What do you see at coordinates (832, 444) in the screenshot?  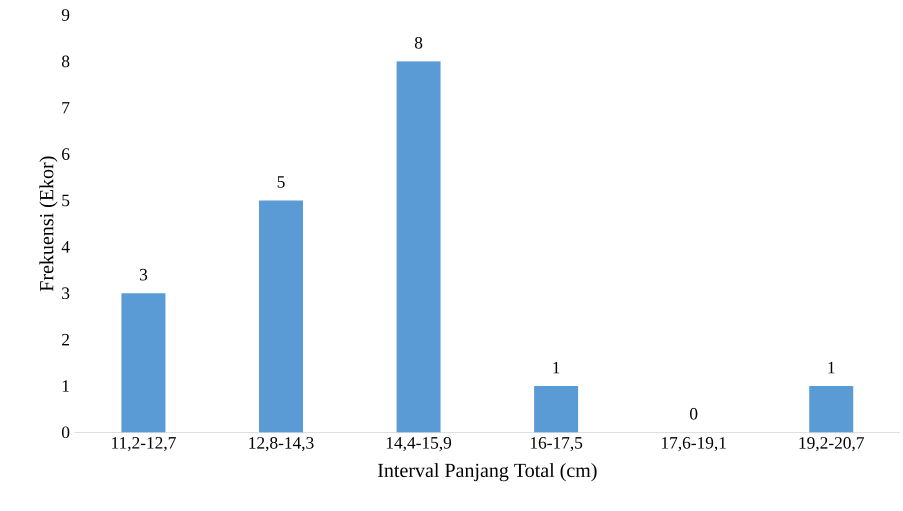 I see `x-tick-label: 19,2-20,7` at bounding box center [832, 444].